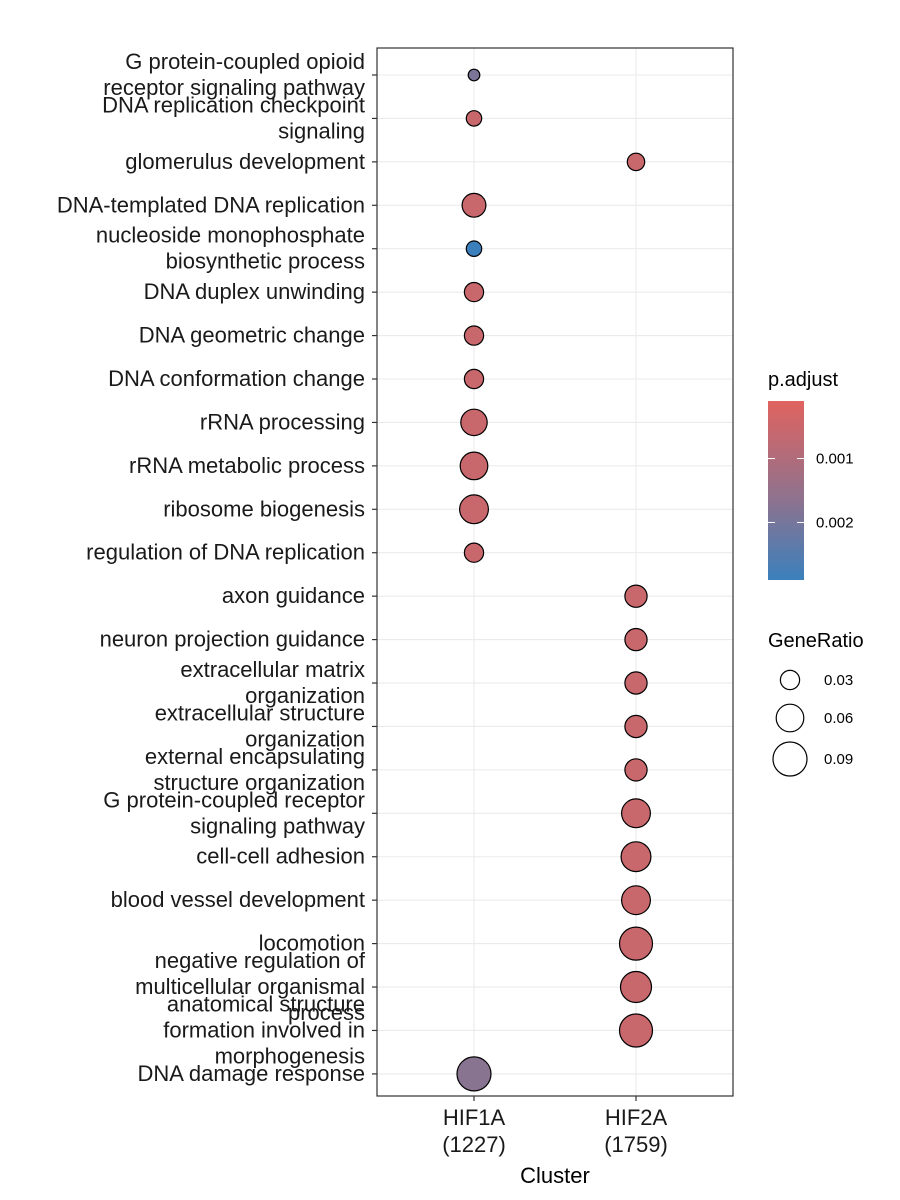 The image size is (900, 1200). What do you see at coordinates (245, 161) in the screenshot?
I see `y-tick-label: glomerulus development` at bounding box center [245, 161].